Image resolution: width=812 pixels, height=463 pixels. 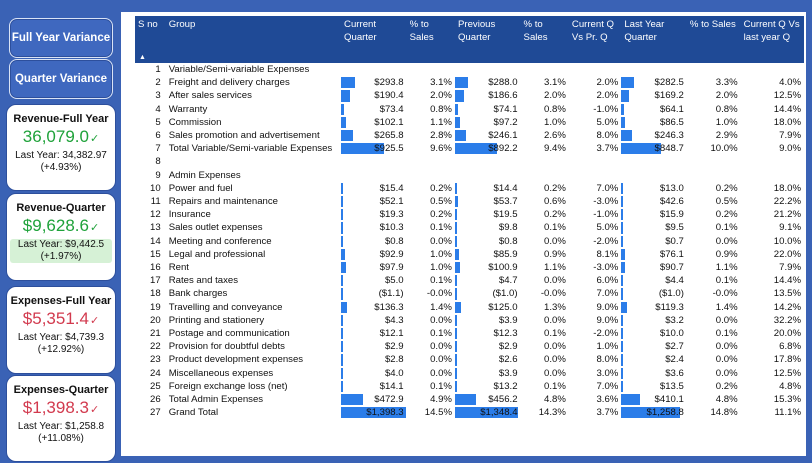 I want to click on cell-value: $2.9, so click(x=487, y=346).